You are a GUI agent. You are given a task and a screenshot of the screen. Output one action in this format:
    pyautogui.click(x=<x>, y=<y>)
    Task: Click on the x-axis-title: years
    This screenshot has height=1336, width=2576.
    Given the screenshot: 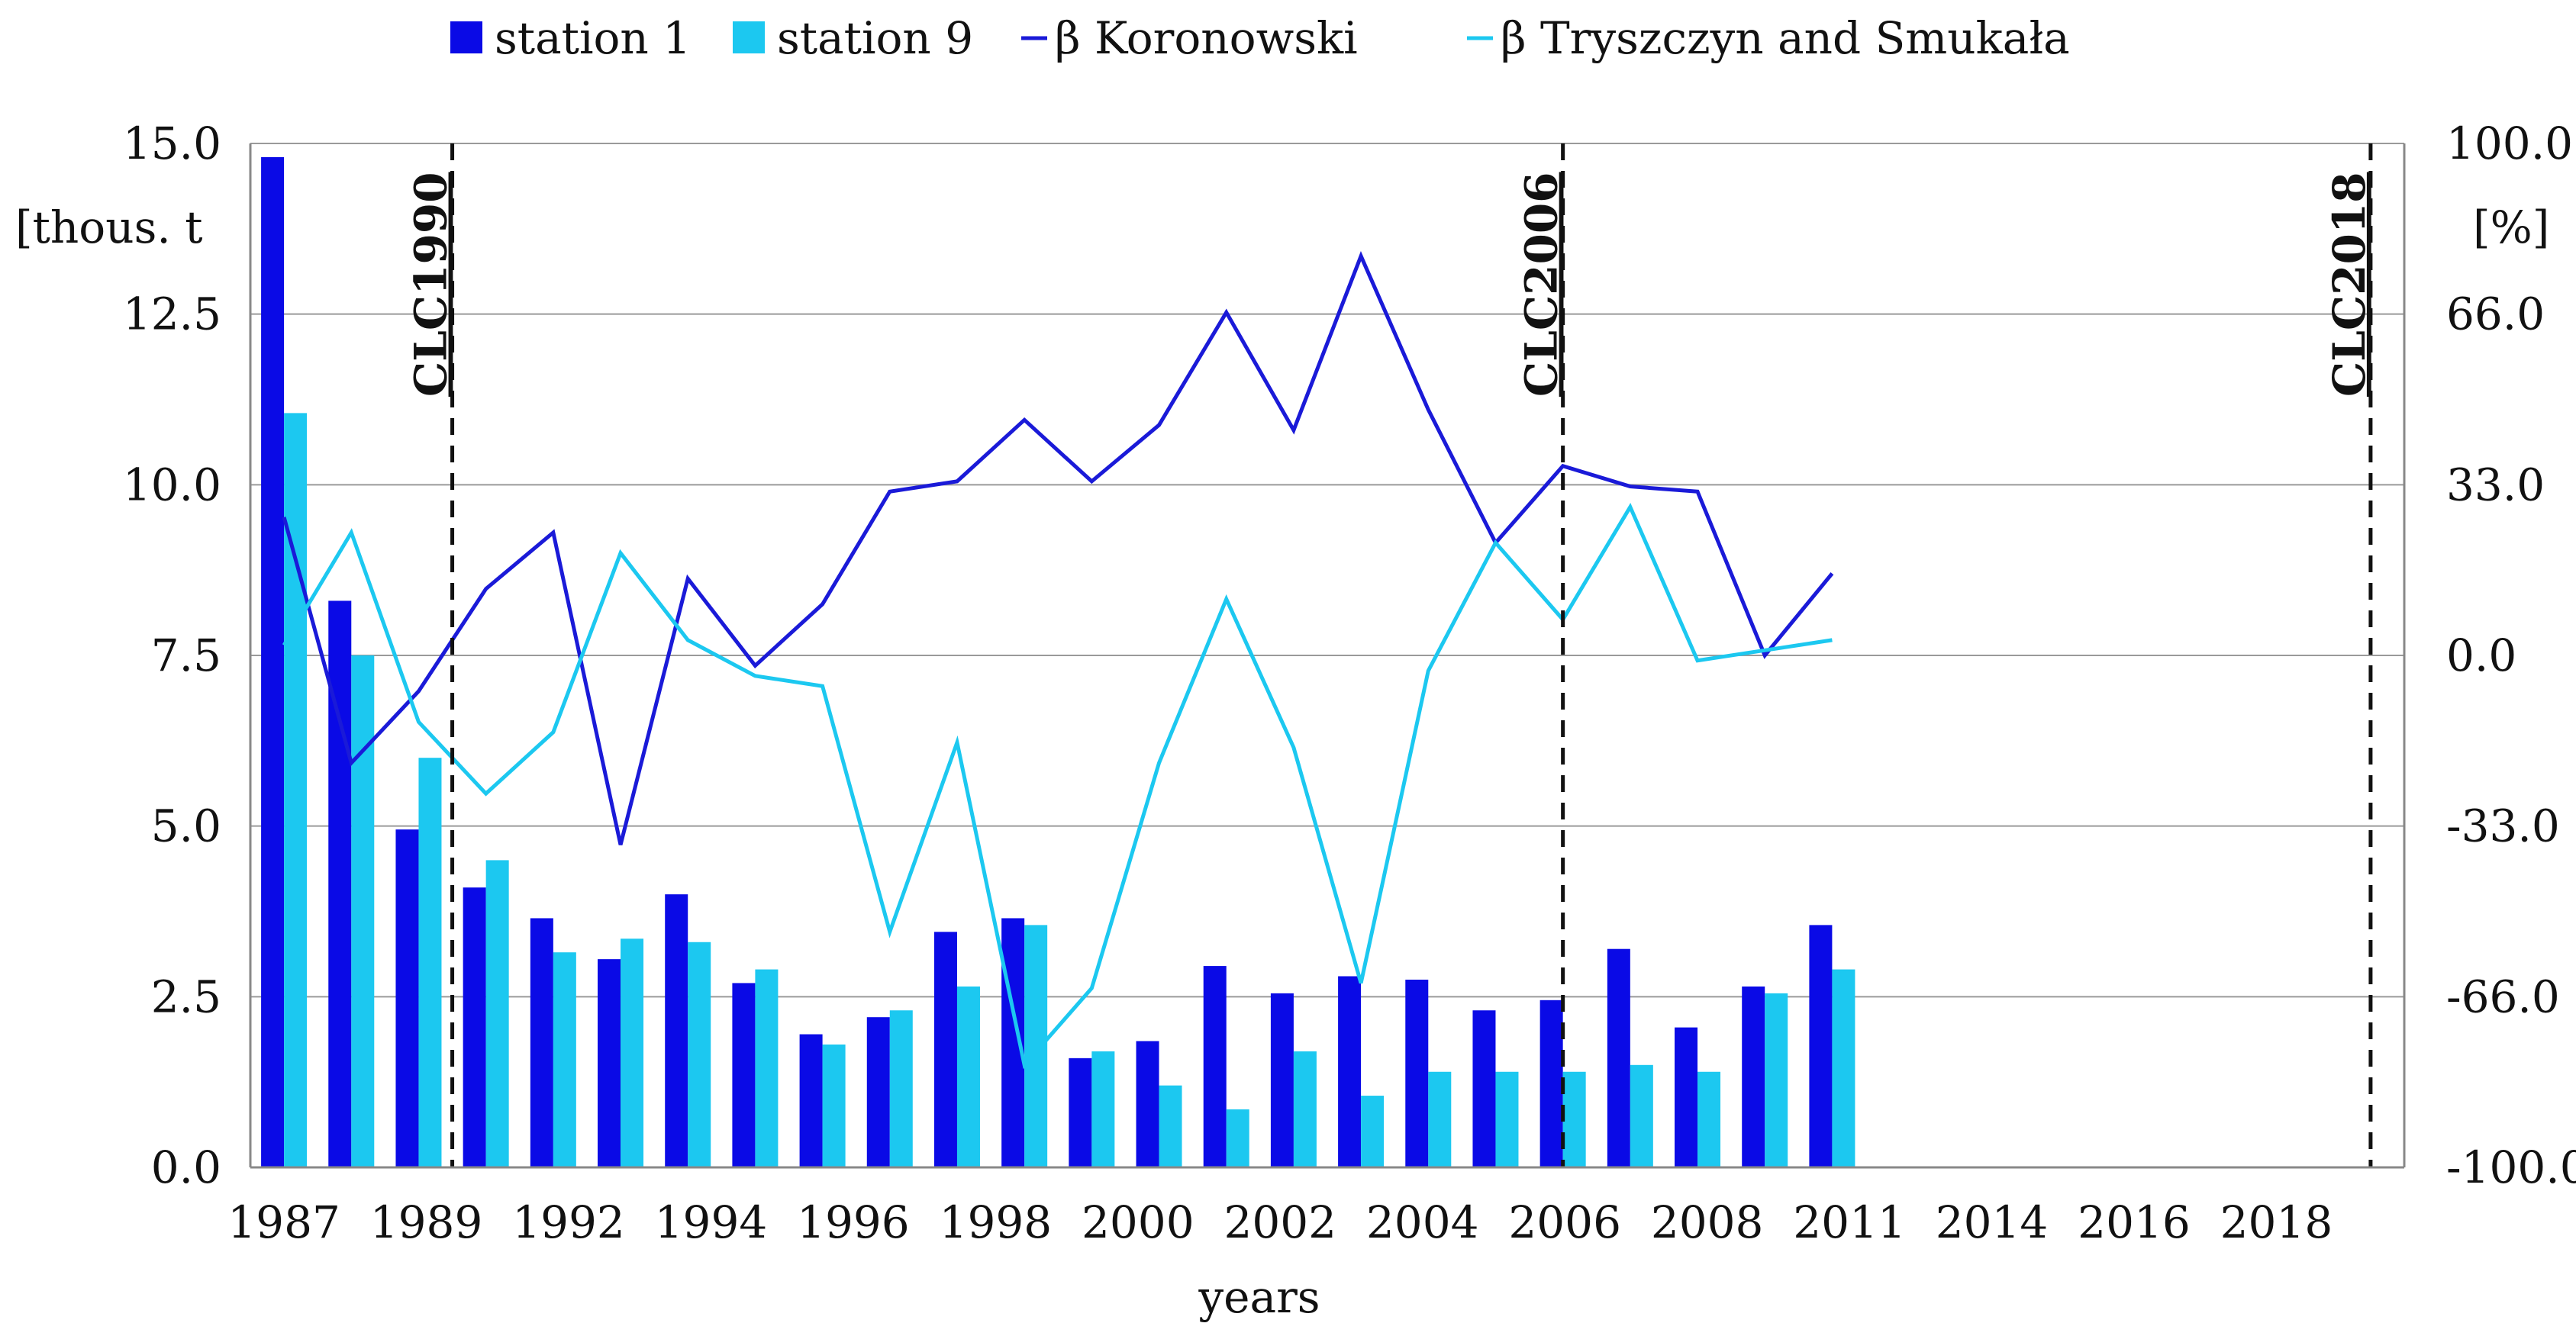 What is the action you would take?
    pyautogui.click(x=1259, y=1297)
    